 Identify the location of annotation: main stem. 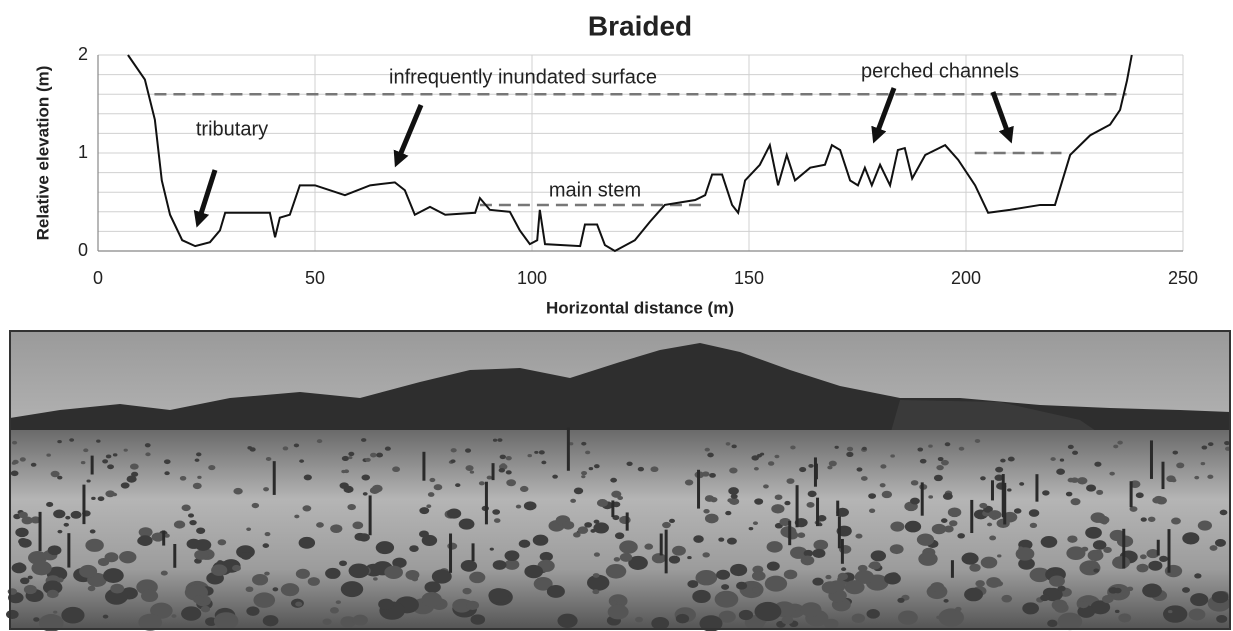
(595, 190).